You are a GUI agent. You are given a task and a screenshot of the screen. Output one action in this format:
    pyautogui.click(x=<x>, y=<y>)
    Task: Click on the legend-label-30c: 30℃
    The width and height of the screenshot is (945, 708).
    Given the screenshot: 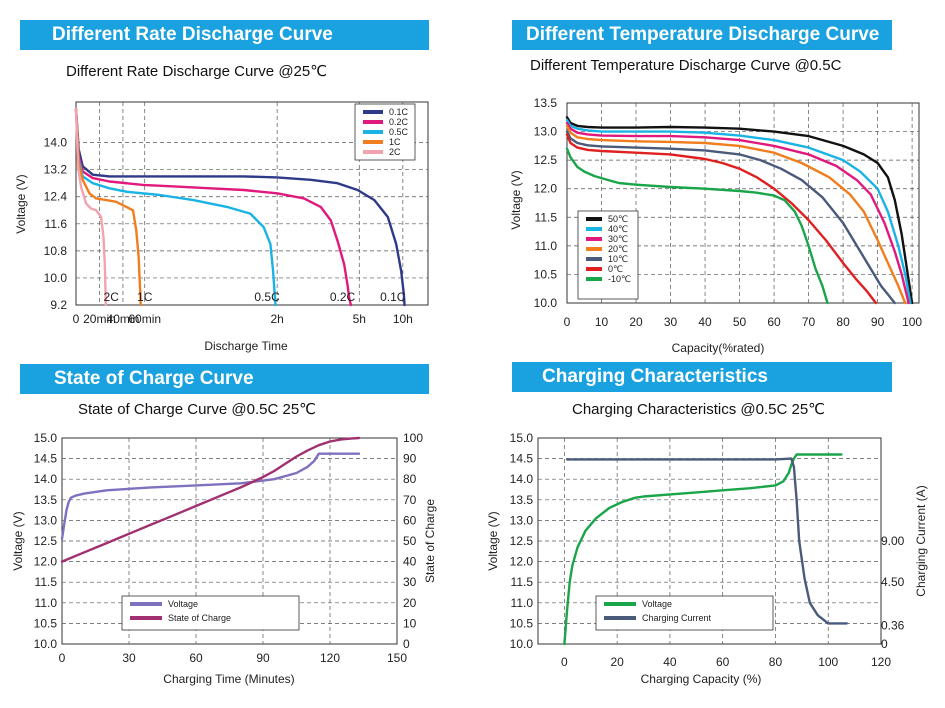 What is the action you would take?
    pyautogui.click(x=618, y=239)
    